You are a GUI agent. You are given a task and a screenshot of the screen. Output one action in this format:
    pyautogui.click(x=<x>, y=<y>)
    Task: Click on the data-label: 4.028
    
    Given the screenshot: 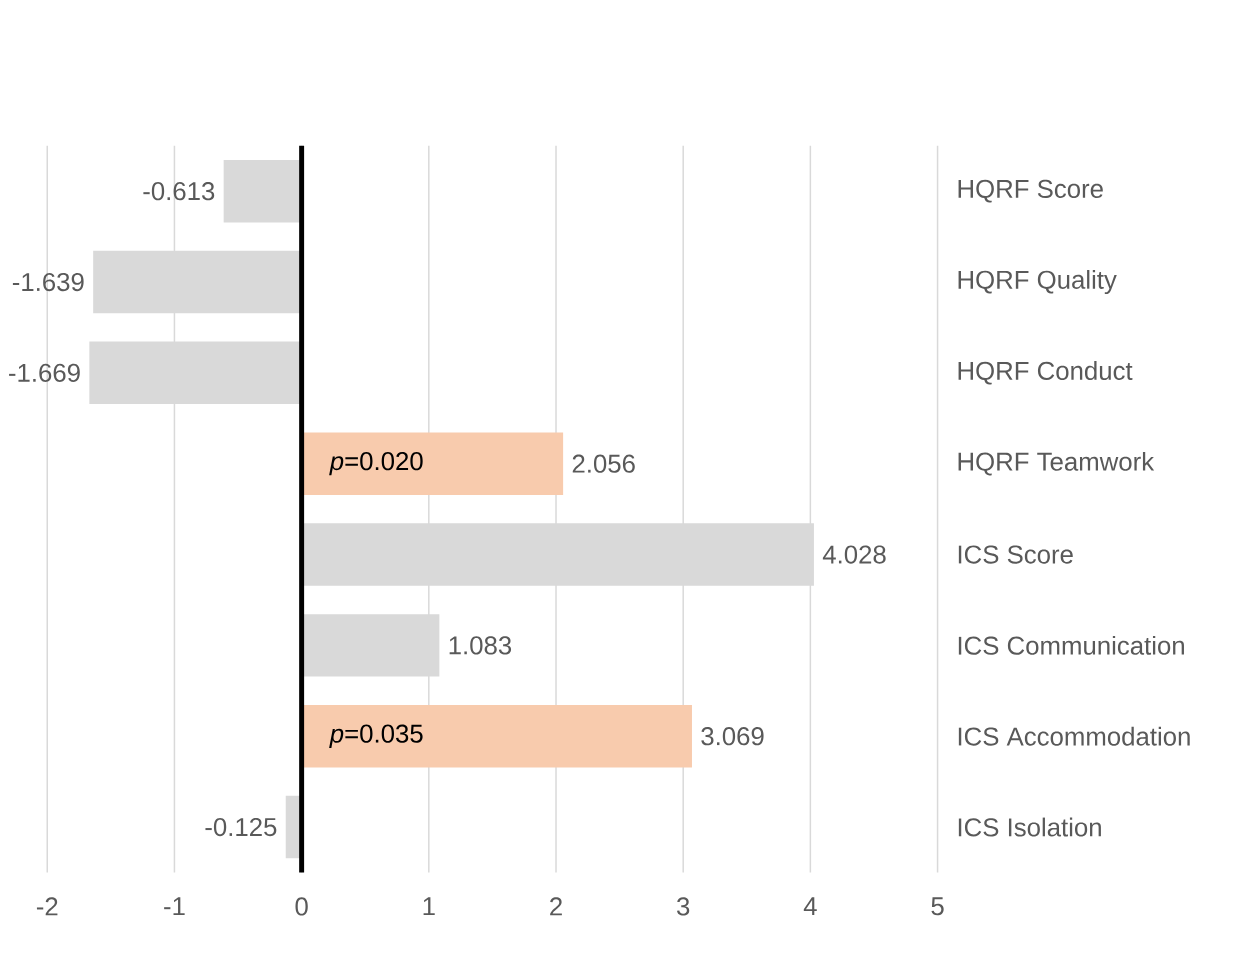 What is the action you would take?
    pyautogui.click(x=854, y=554)
    